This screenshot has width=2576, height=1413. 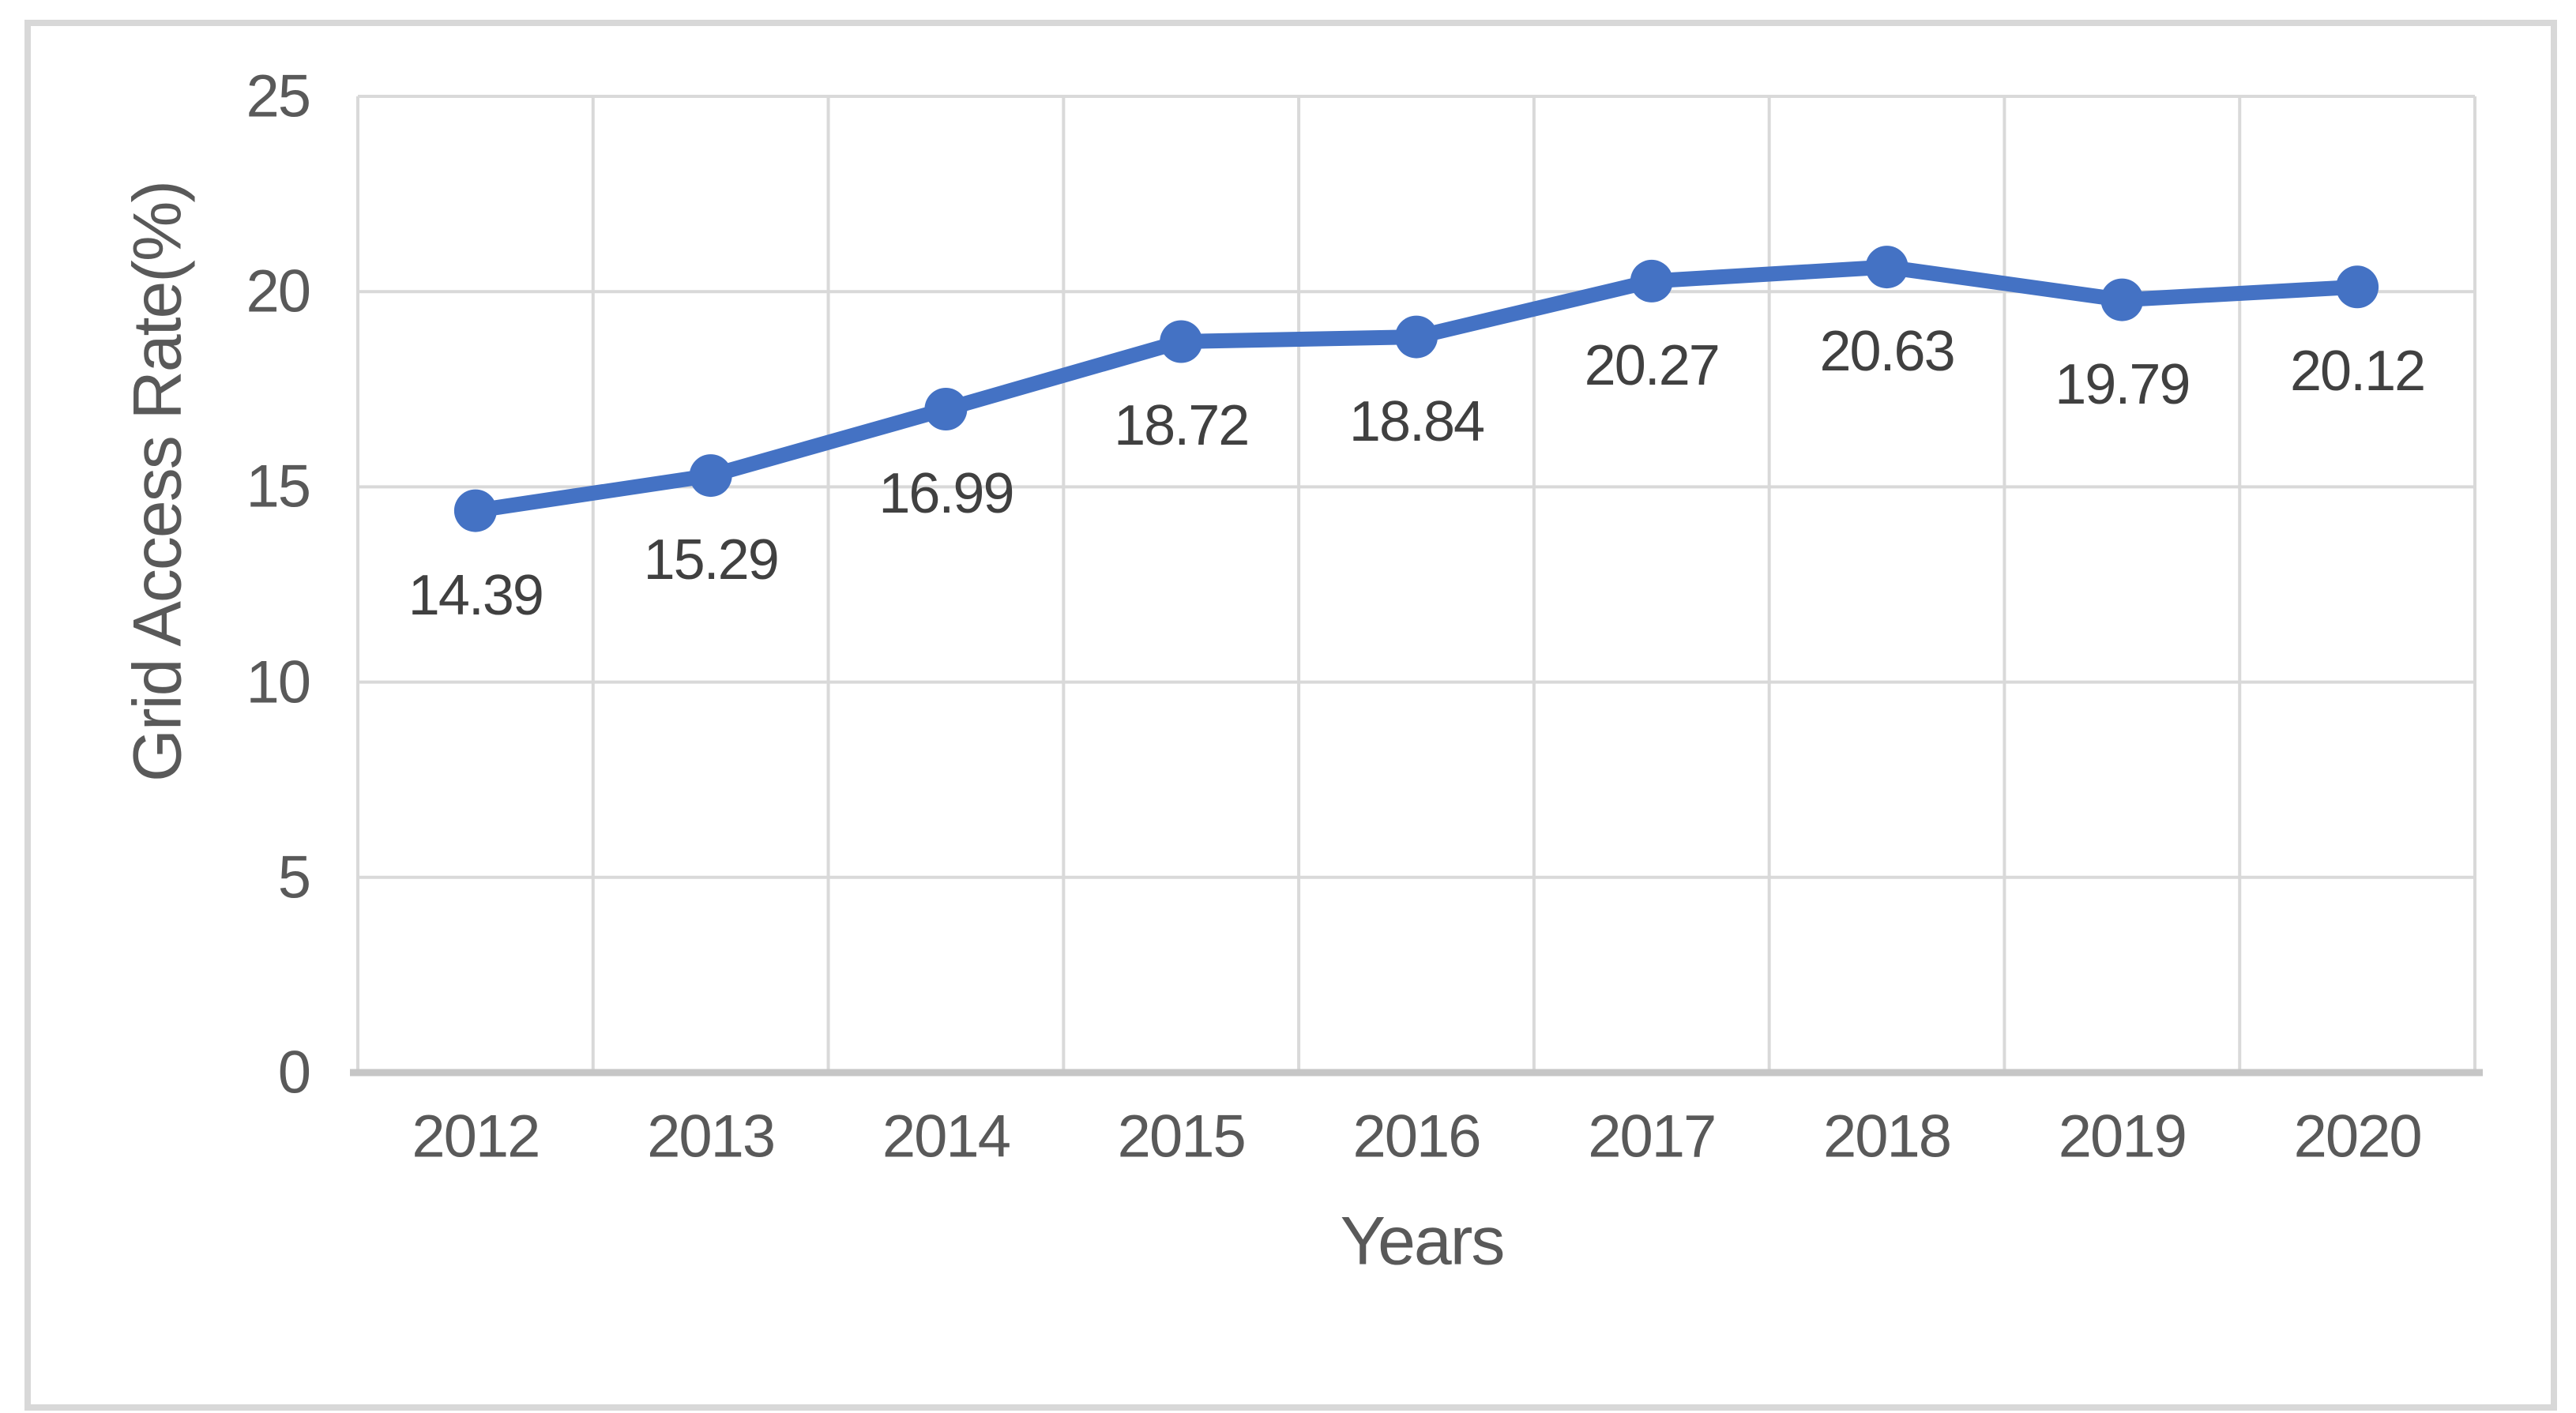 What do you see at coordinates (278, 291) in the screenshot?
I see `y-tick-label: 20` at bounding box center [278, 291].